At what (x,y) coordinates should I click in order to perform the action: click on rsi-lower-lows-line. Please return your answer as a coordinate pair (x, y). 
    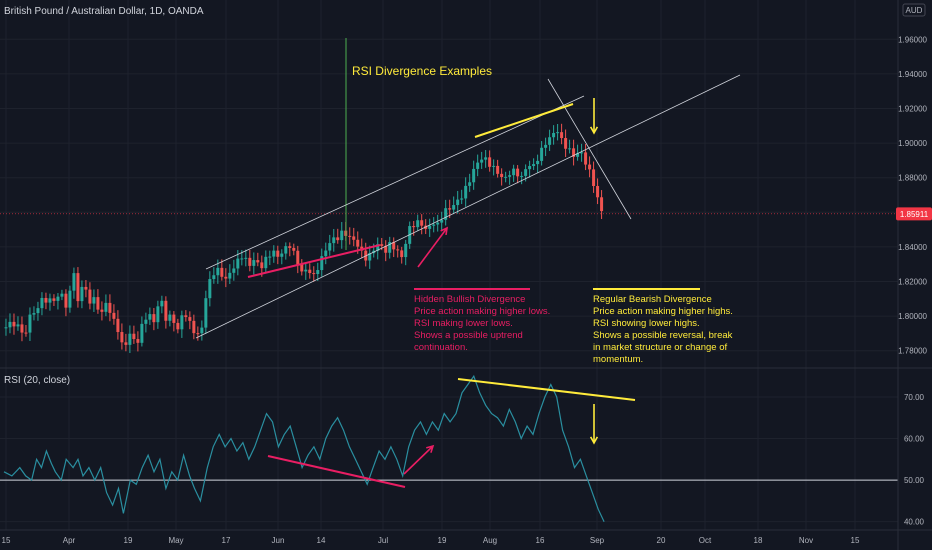
    Looking at the image, I should click on (336, 471).